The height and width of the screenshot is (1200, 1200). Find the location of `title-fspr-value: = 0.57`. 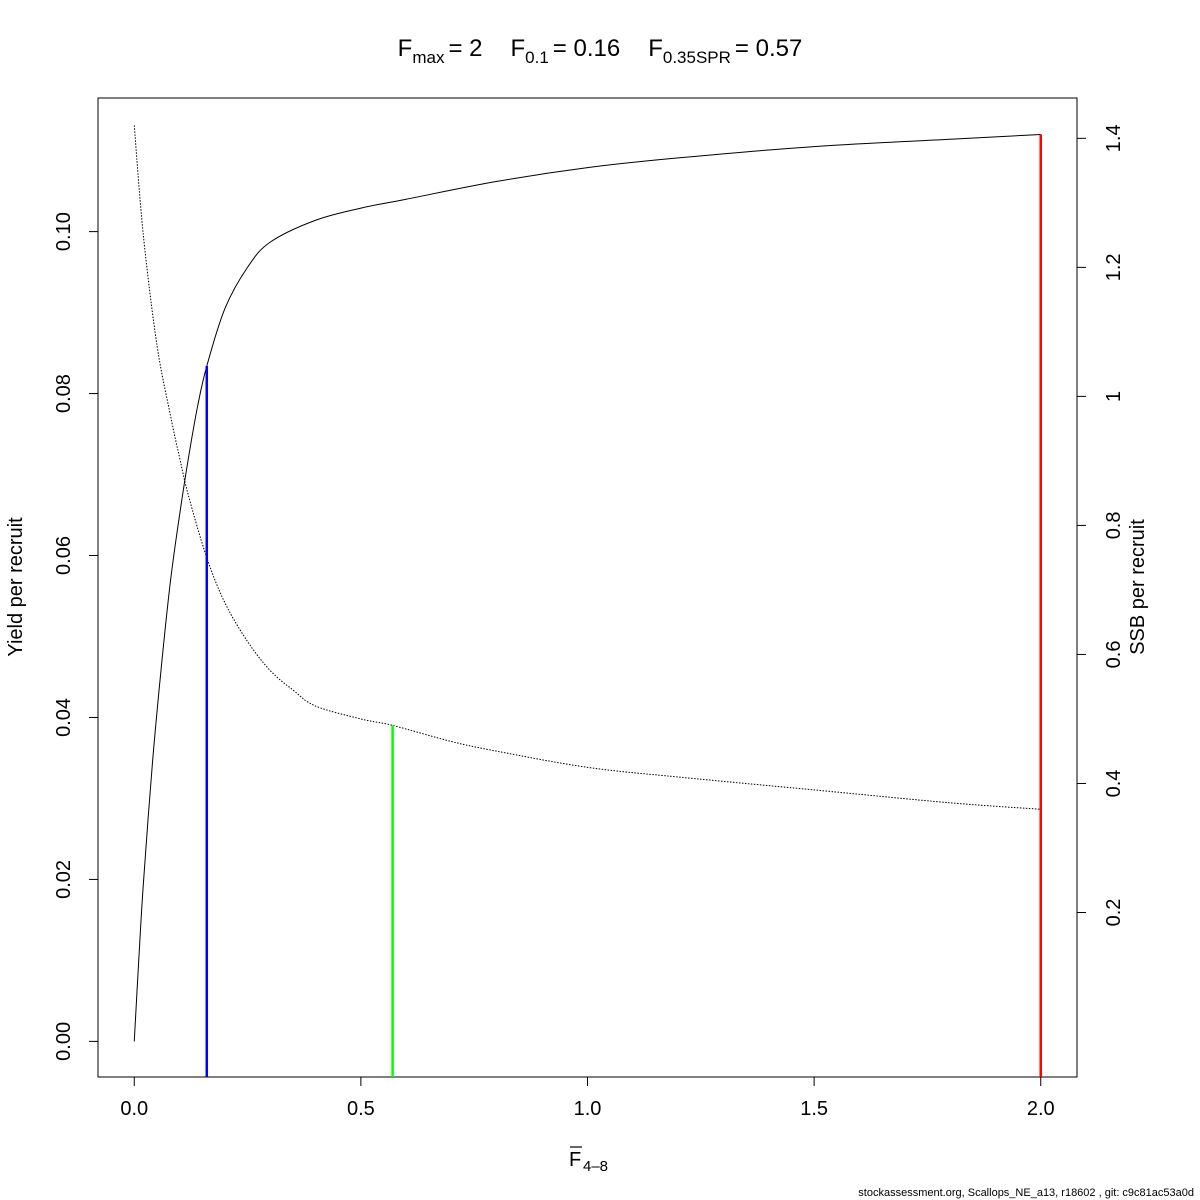

title-fspr-value: = 0.57 is located at coordinates (768, 48).